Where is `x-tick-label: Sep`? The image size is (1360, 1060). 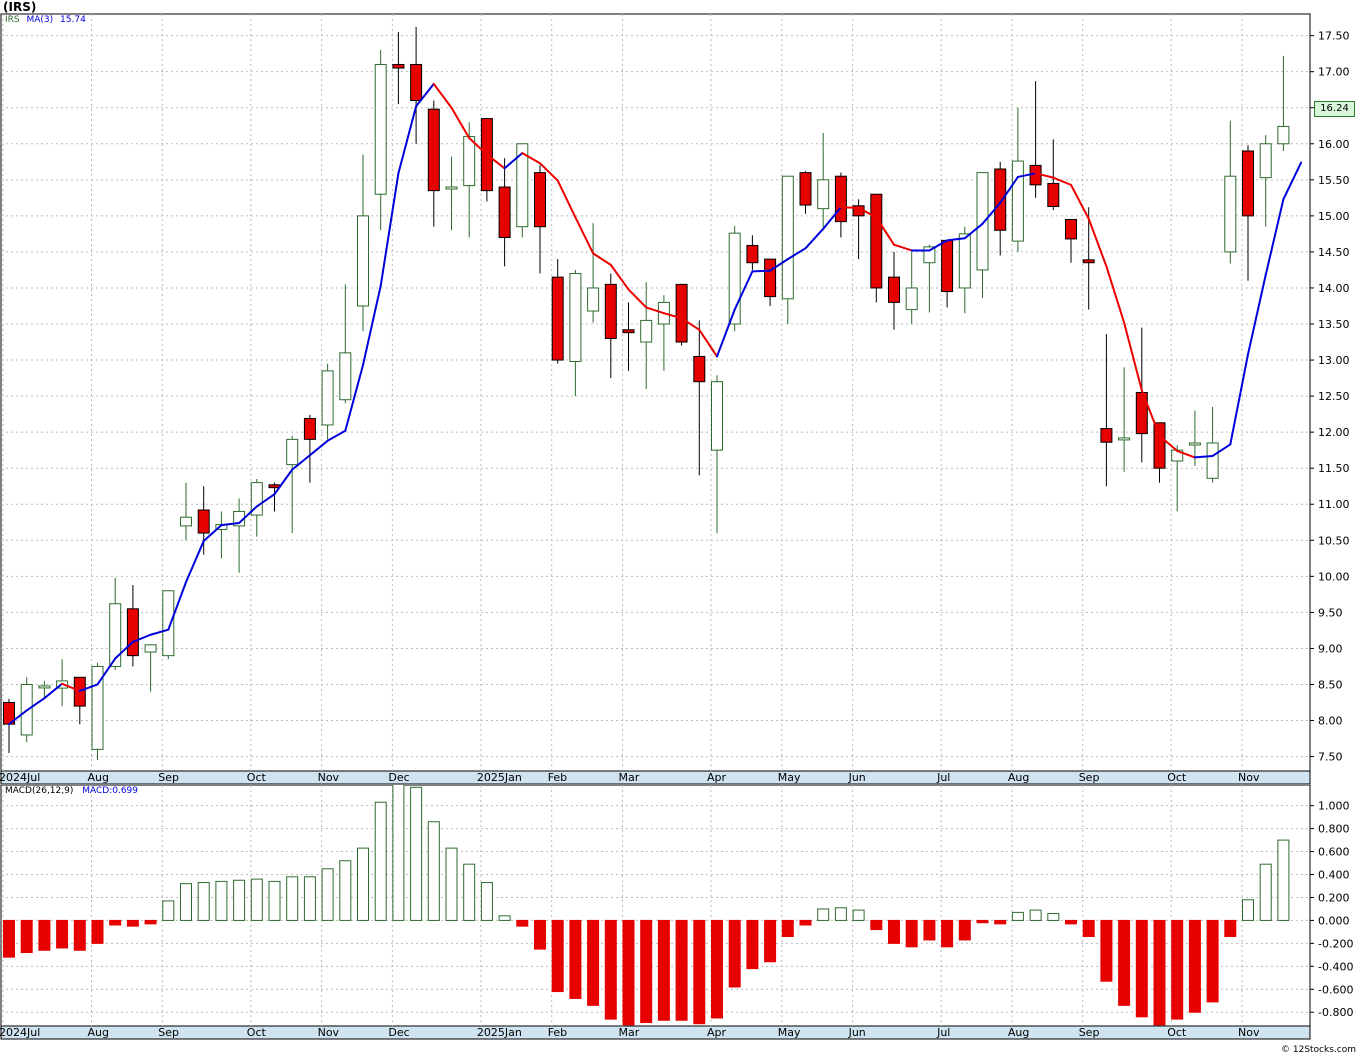 x-tick-label: Sep is located at coordinates (1089, 777).